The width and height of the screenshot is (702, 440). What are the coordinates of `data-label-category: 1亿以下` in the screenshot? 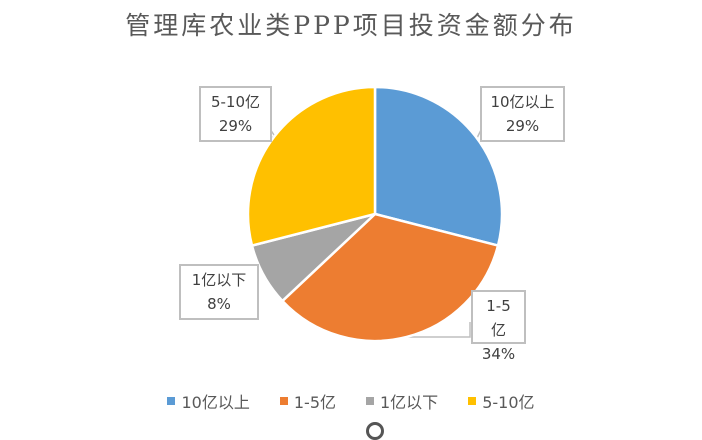 It's located at (219, 280).